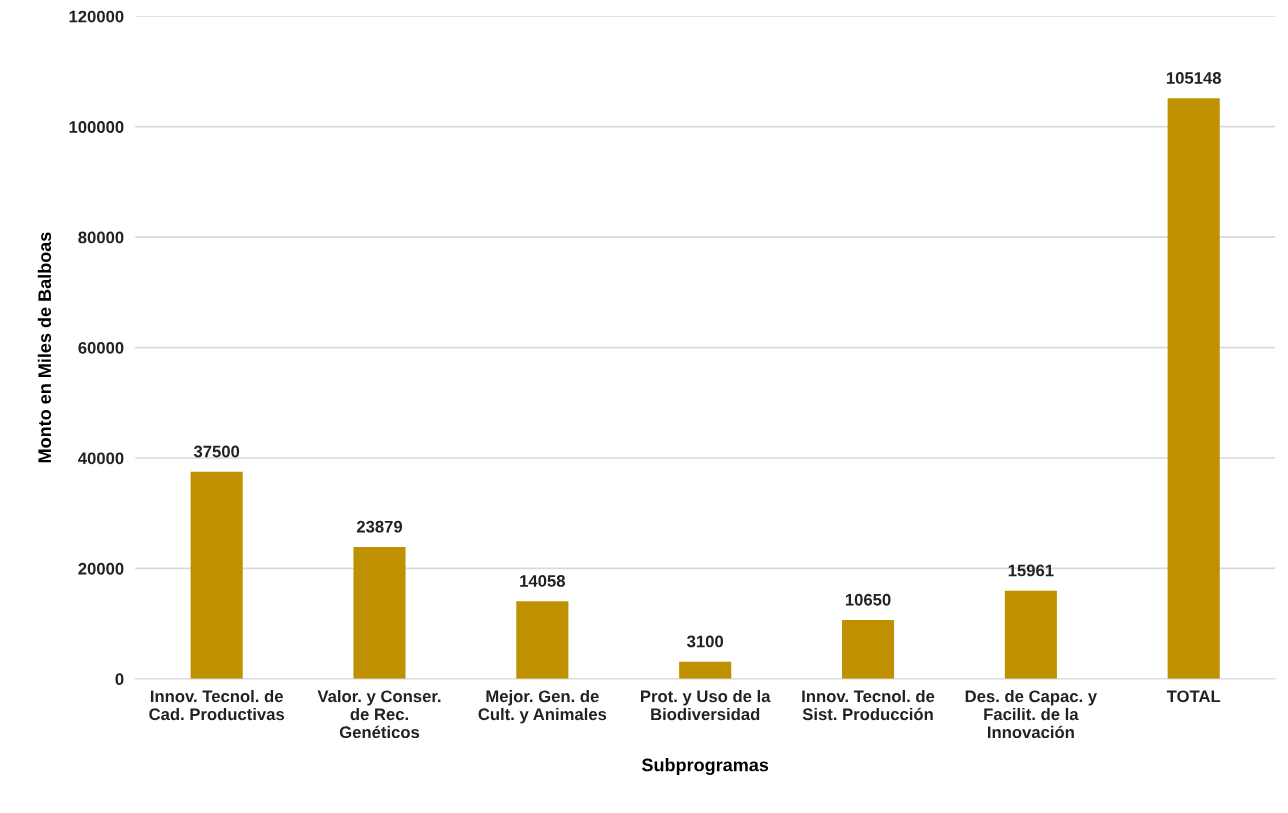 This screenshot has height=813, width=1288. Describe the element at coordinates (542, 706) in the screenshot. I see `x-tick-label: Mejor. Gen. de Cult. y Animales` at that location.